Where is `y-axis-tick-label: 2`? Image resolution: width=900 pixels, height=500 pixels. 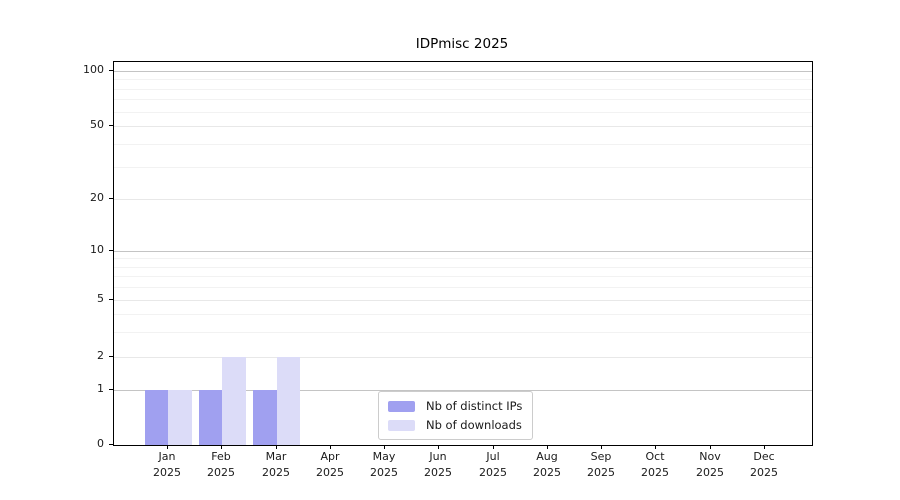 y-axis-tick-label: 2 is located at coordinates (100, 355).